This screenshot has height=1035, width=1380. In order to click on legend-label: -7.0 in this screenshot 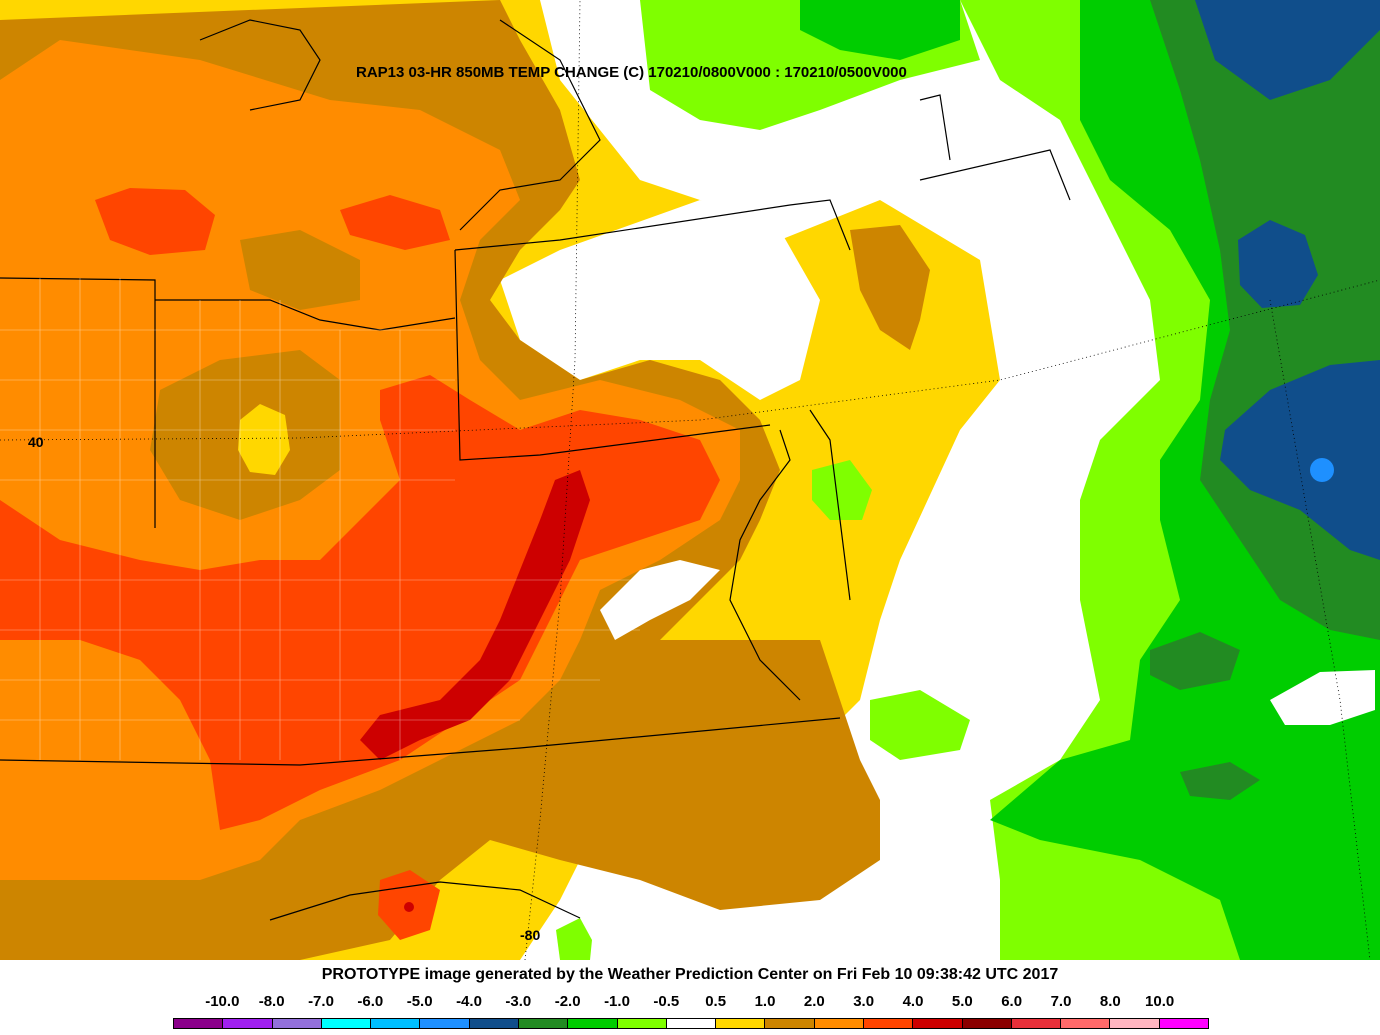, I will do `click(321, 1001)`.